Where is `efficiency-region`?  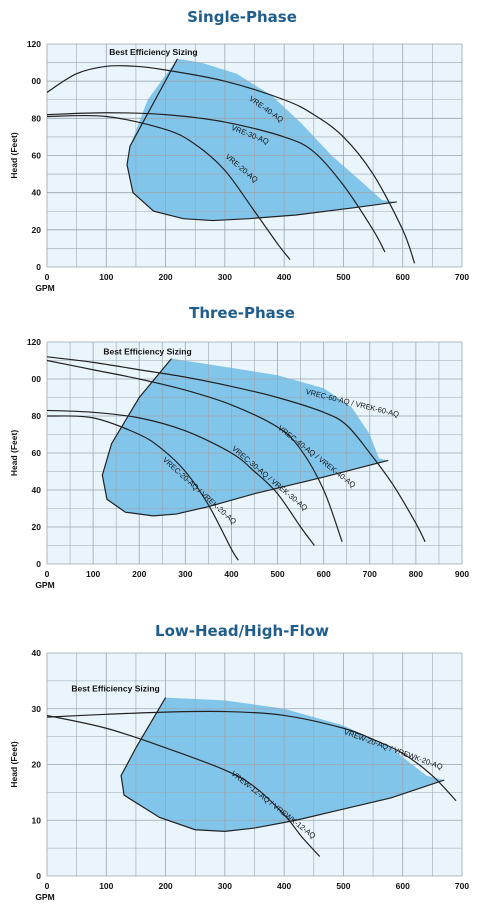 efficiency-region is located at coordinates (262, 139).